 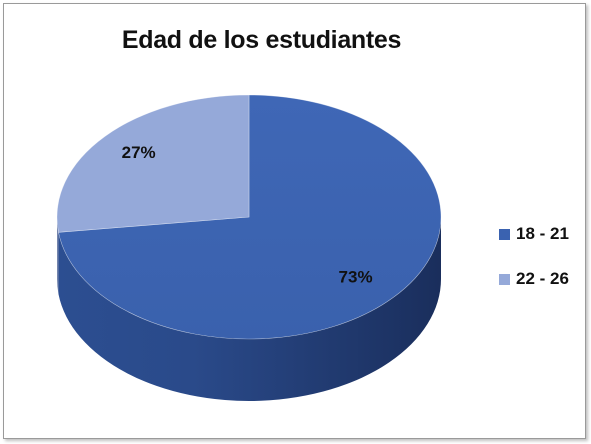 I want to click on legend-item-18-21: 18 - 21, so click(x=539, y=234).